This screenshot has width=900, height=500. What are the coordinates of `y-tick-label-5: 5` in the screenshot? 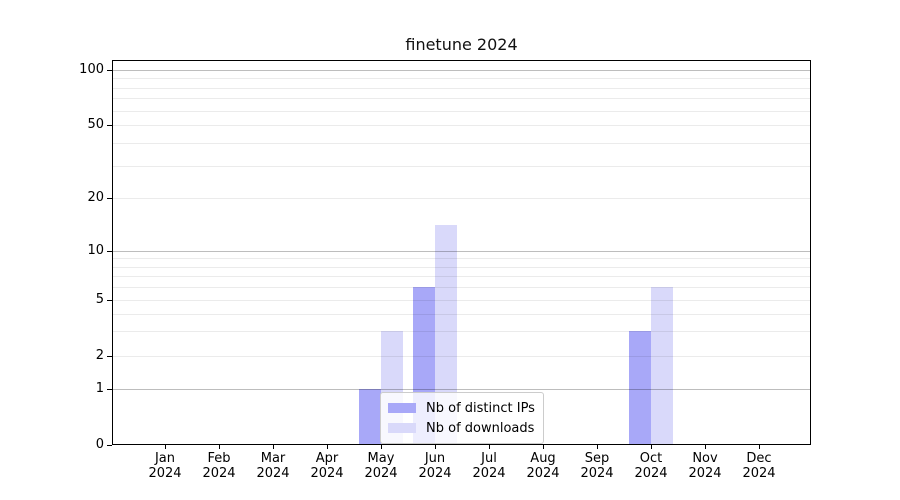 It's located at (99, 299).